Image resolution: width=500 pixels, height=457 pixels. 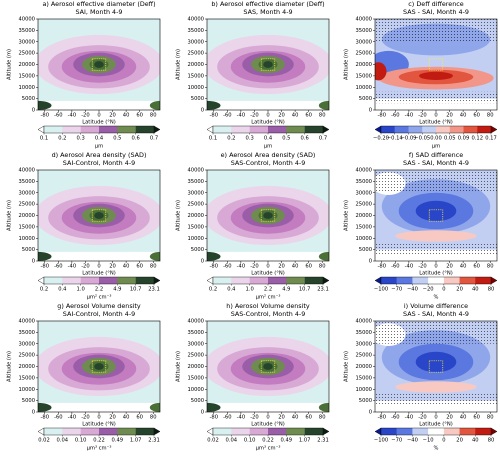 I want to click on colorbar-label: 23.1, so click(x=154, y=290).